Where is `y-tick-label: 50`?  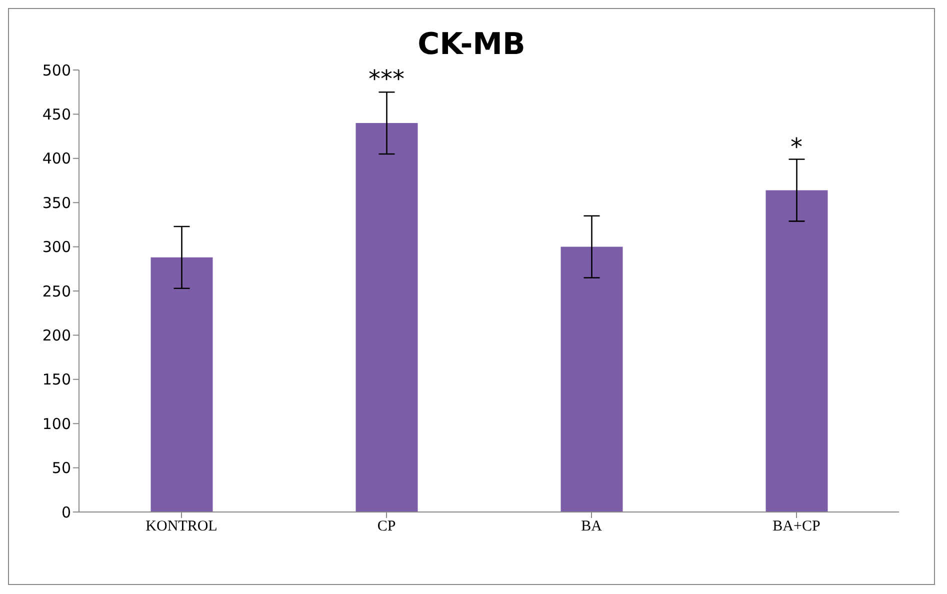 y-tick-label: 50 is located at coordinates (61, 468).